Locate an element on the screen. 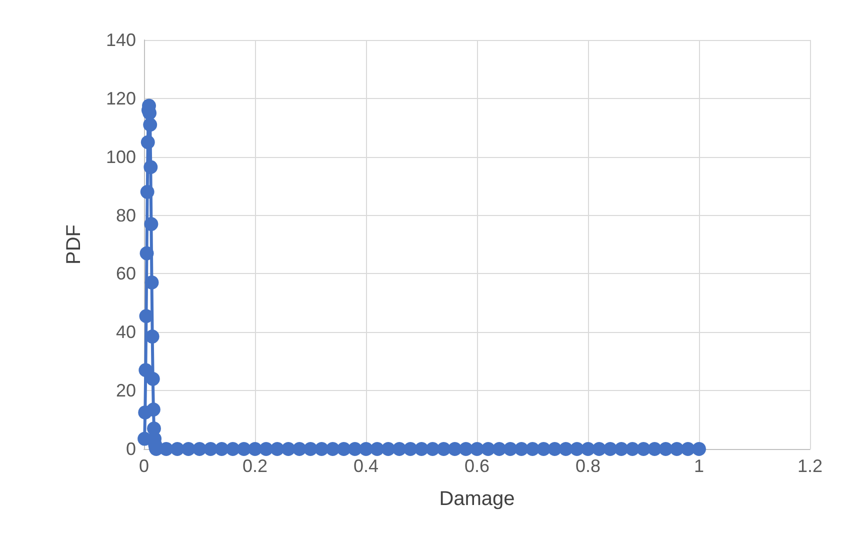  y-tick-label: 140 is located at coordinates (121, 40).